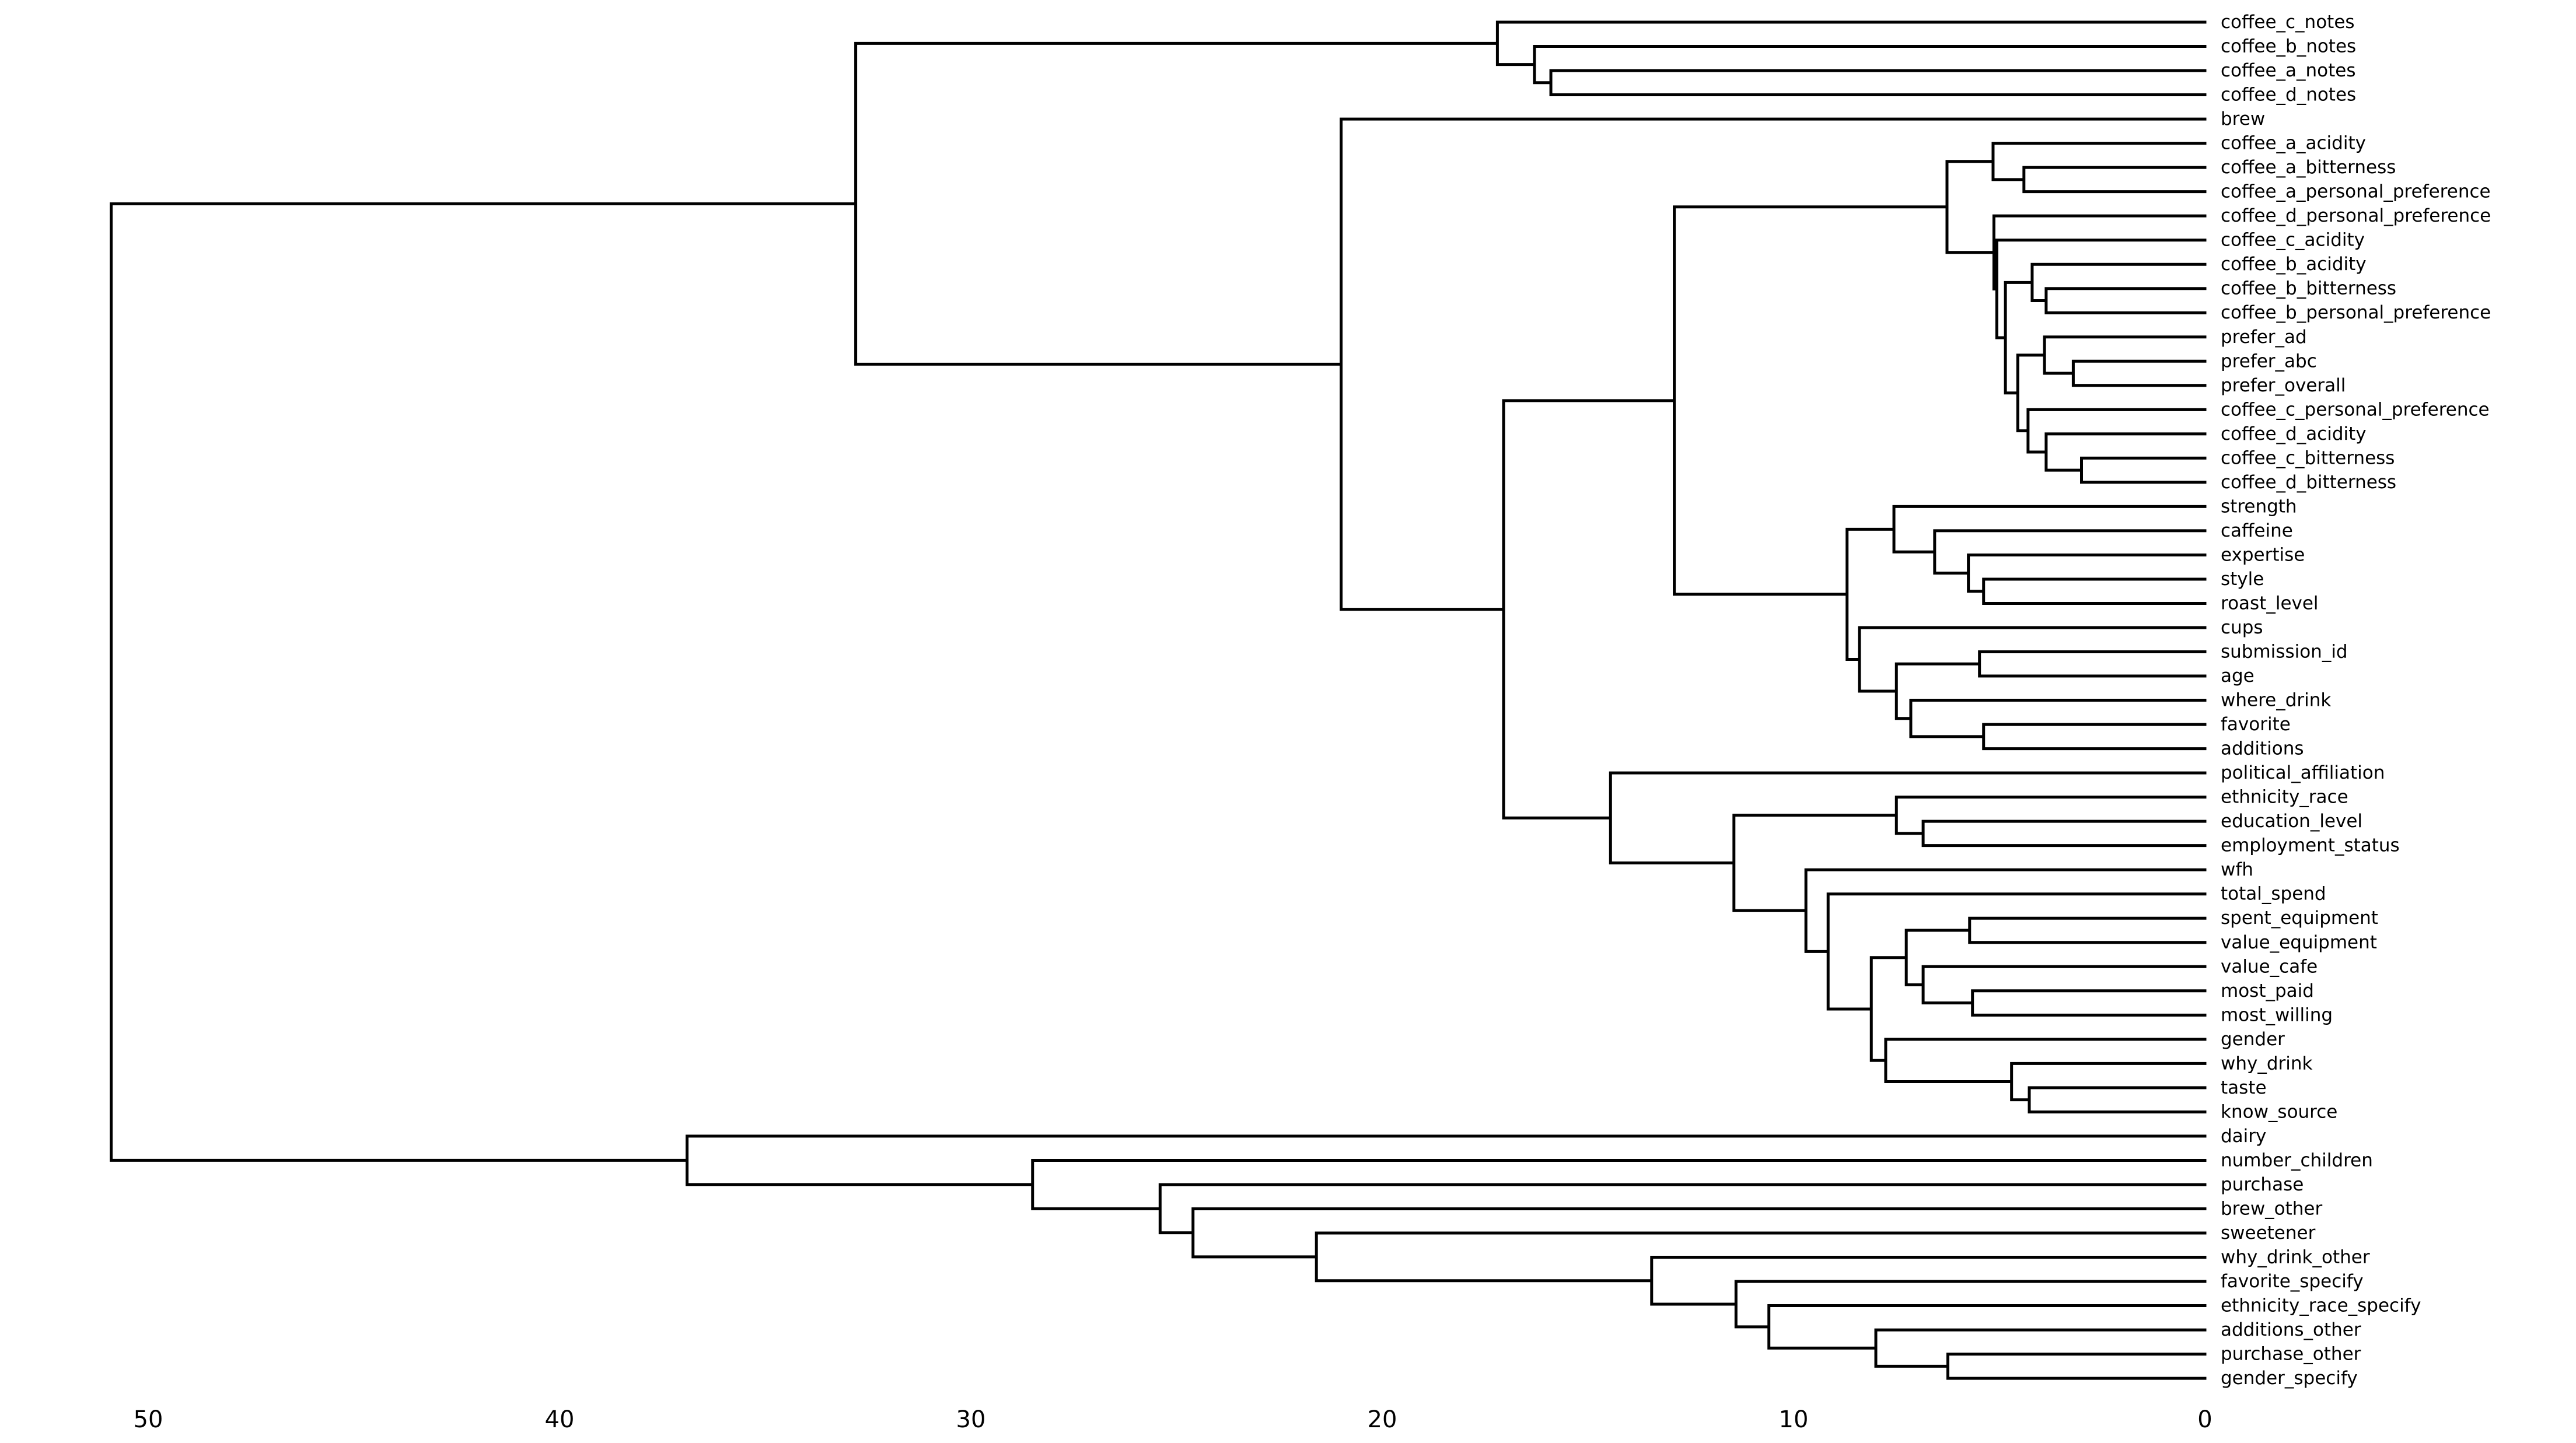 The width and height of the screenshot is (2576, 1443). Describe the element at coordinates (2295, 1257) in the screenshot. I see `leaf-label-why_drink_other: why_drink_other` at that location.